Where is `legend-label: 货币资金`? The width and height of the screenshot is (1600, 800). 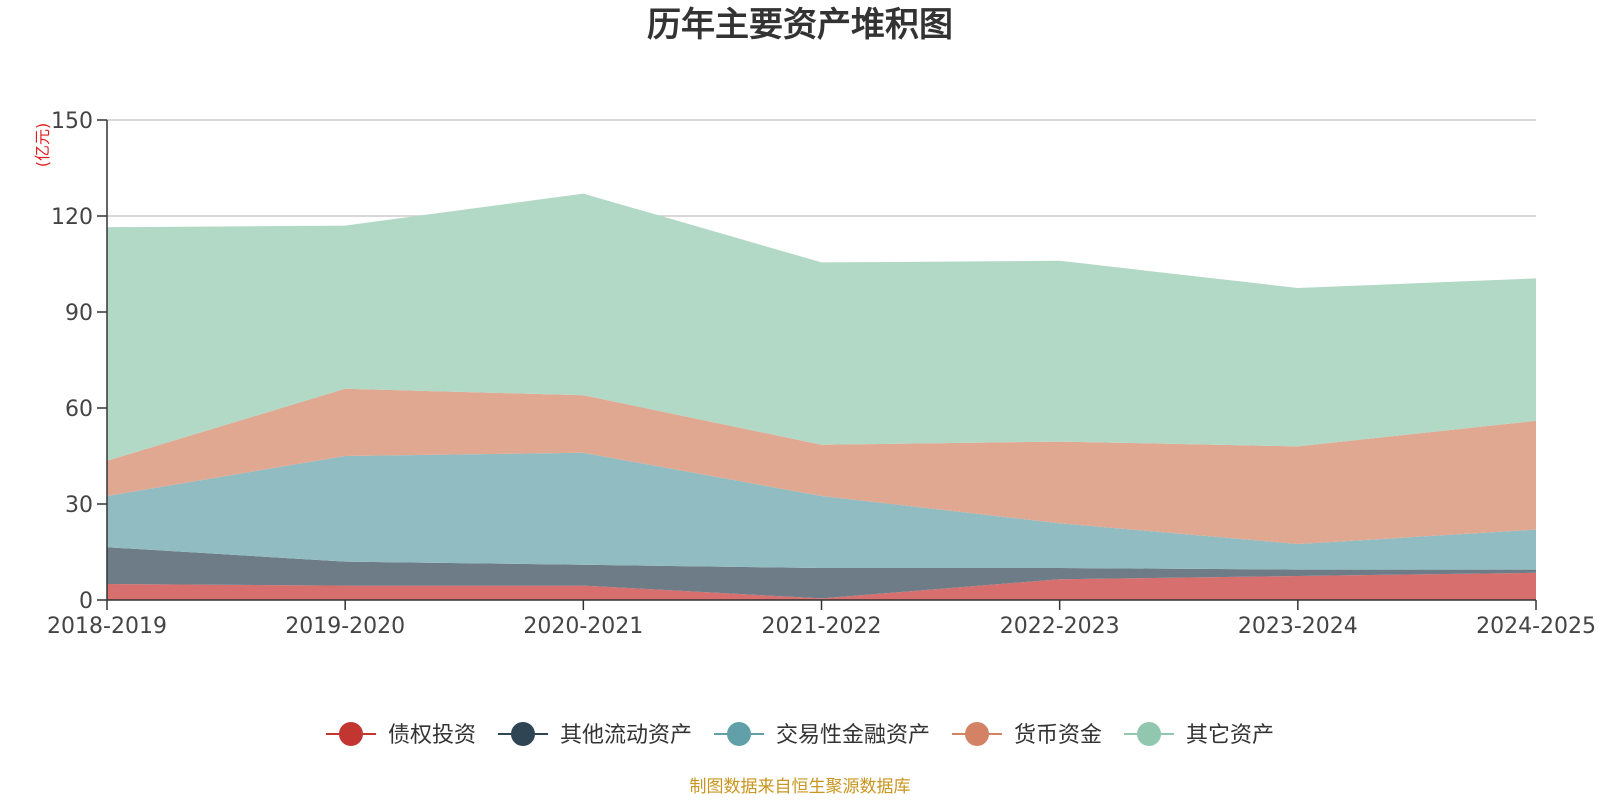
legend-label: 货币资金 is located at coordinates (1058, 735).